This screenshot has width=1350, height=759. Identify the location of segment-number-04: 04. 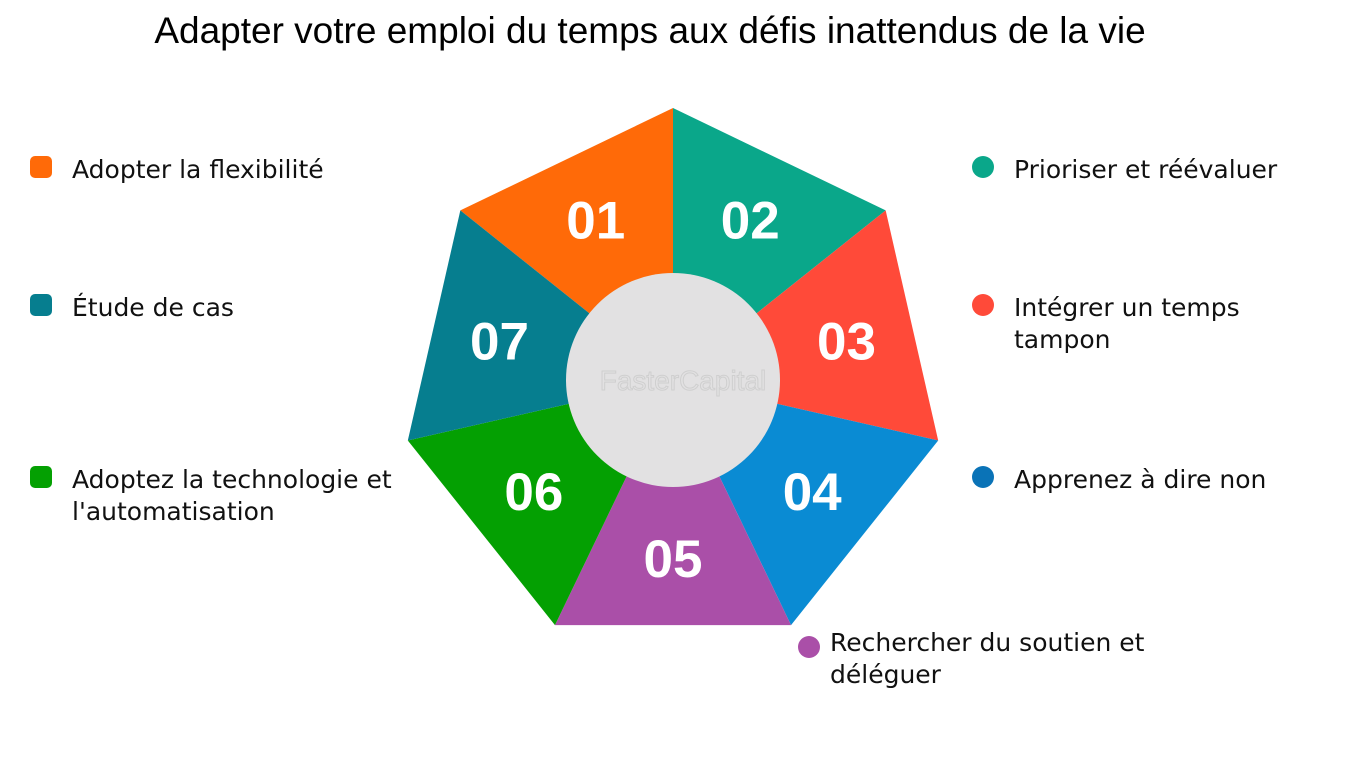
(812, 492).